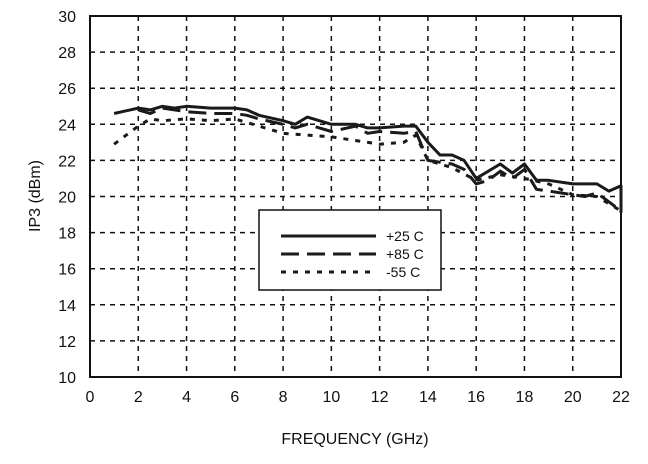  I want to click on x-tick-label: 18, so click(525, 397).